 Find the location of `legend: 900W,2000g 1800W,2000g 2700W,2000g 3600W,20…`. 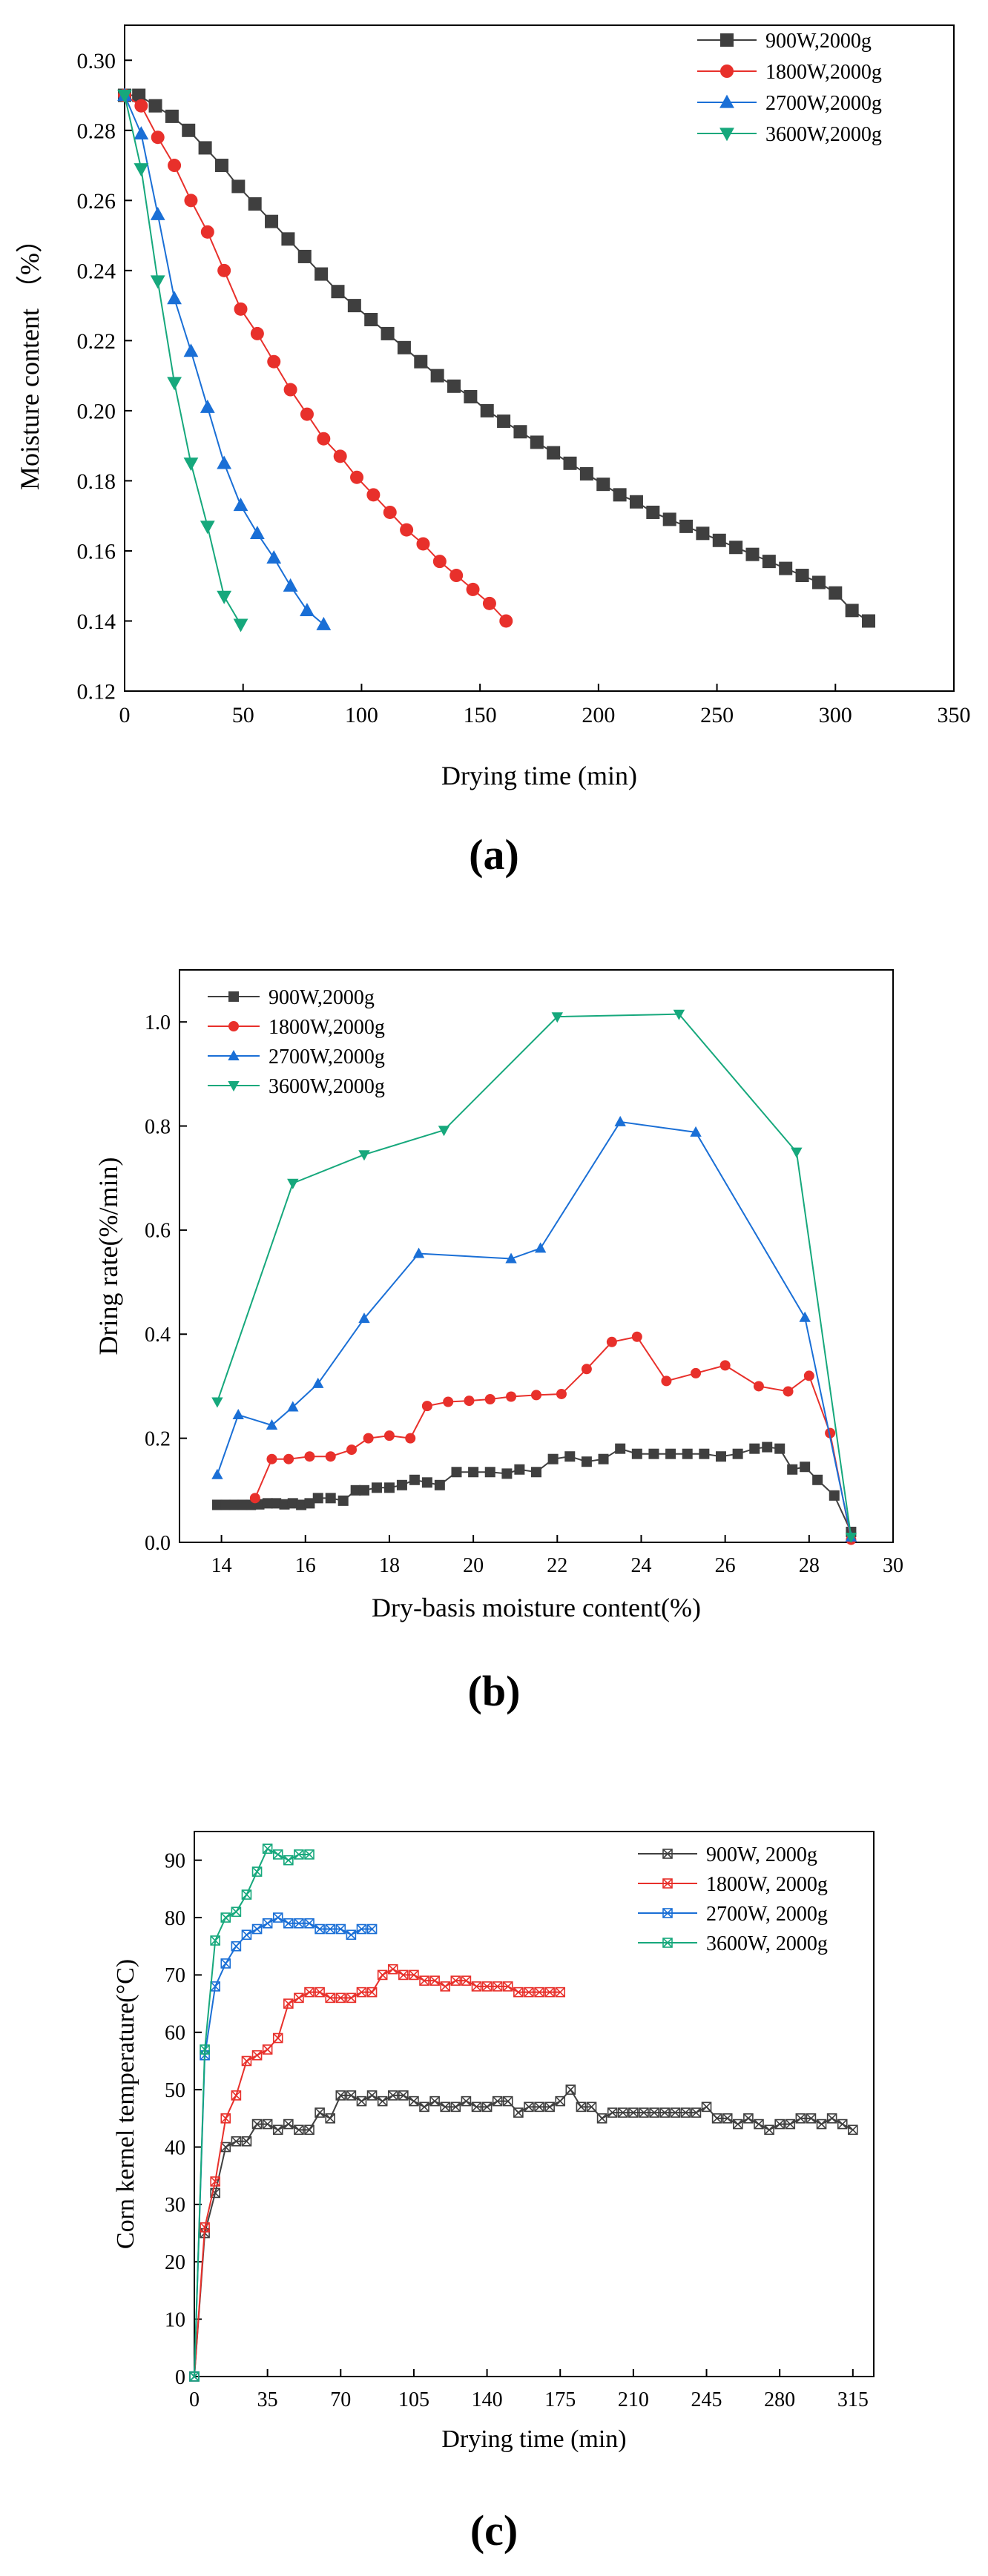

legend: 900W,2000g 1800W,2000g 2700W,2000g 3600W,20… is located at coordinates (790, 88).